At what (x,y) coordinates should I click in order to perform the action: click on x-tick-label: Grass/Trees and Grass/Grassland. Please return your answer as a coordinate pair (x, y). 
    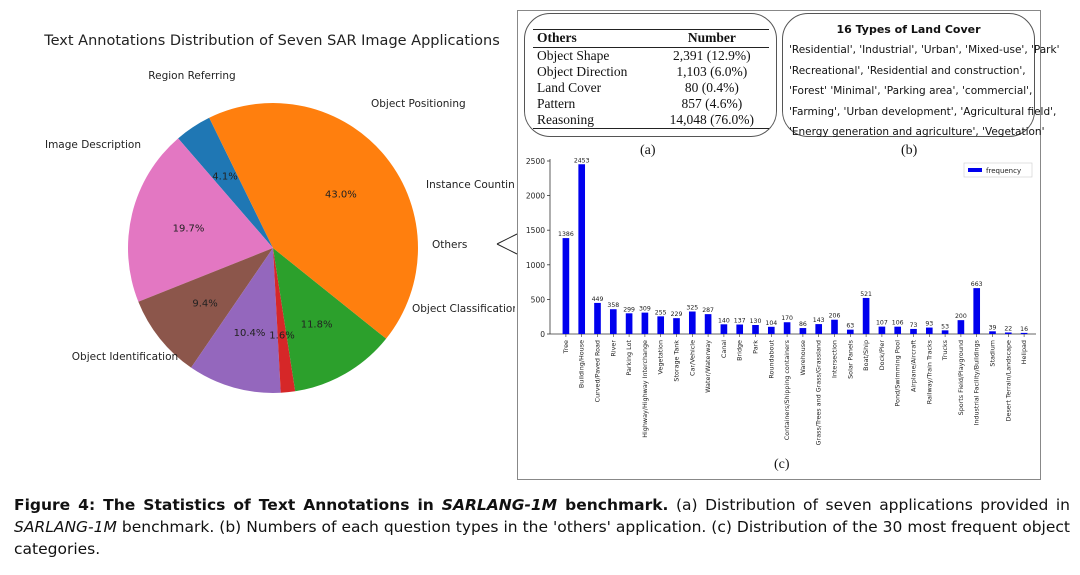
    Looking at the image, I should click on (819, 392).